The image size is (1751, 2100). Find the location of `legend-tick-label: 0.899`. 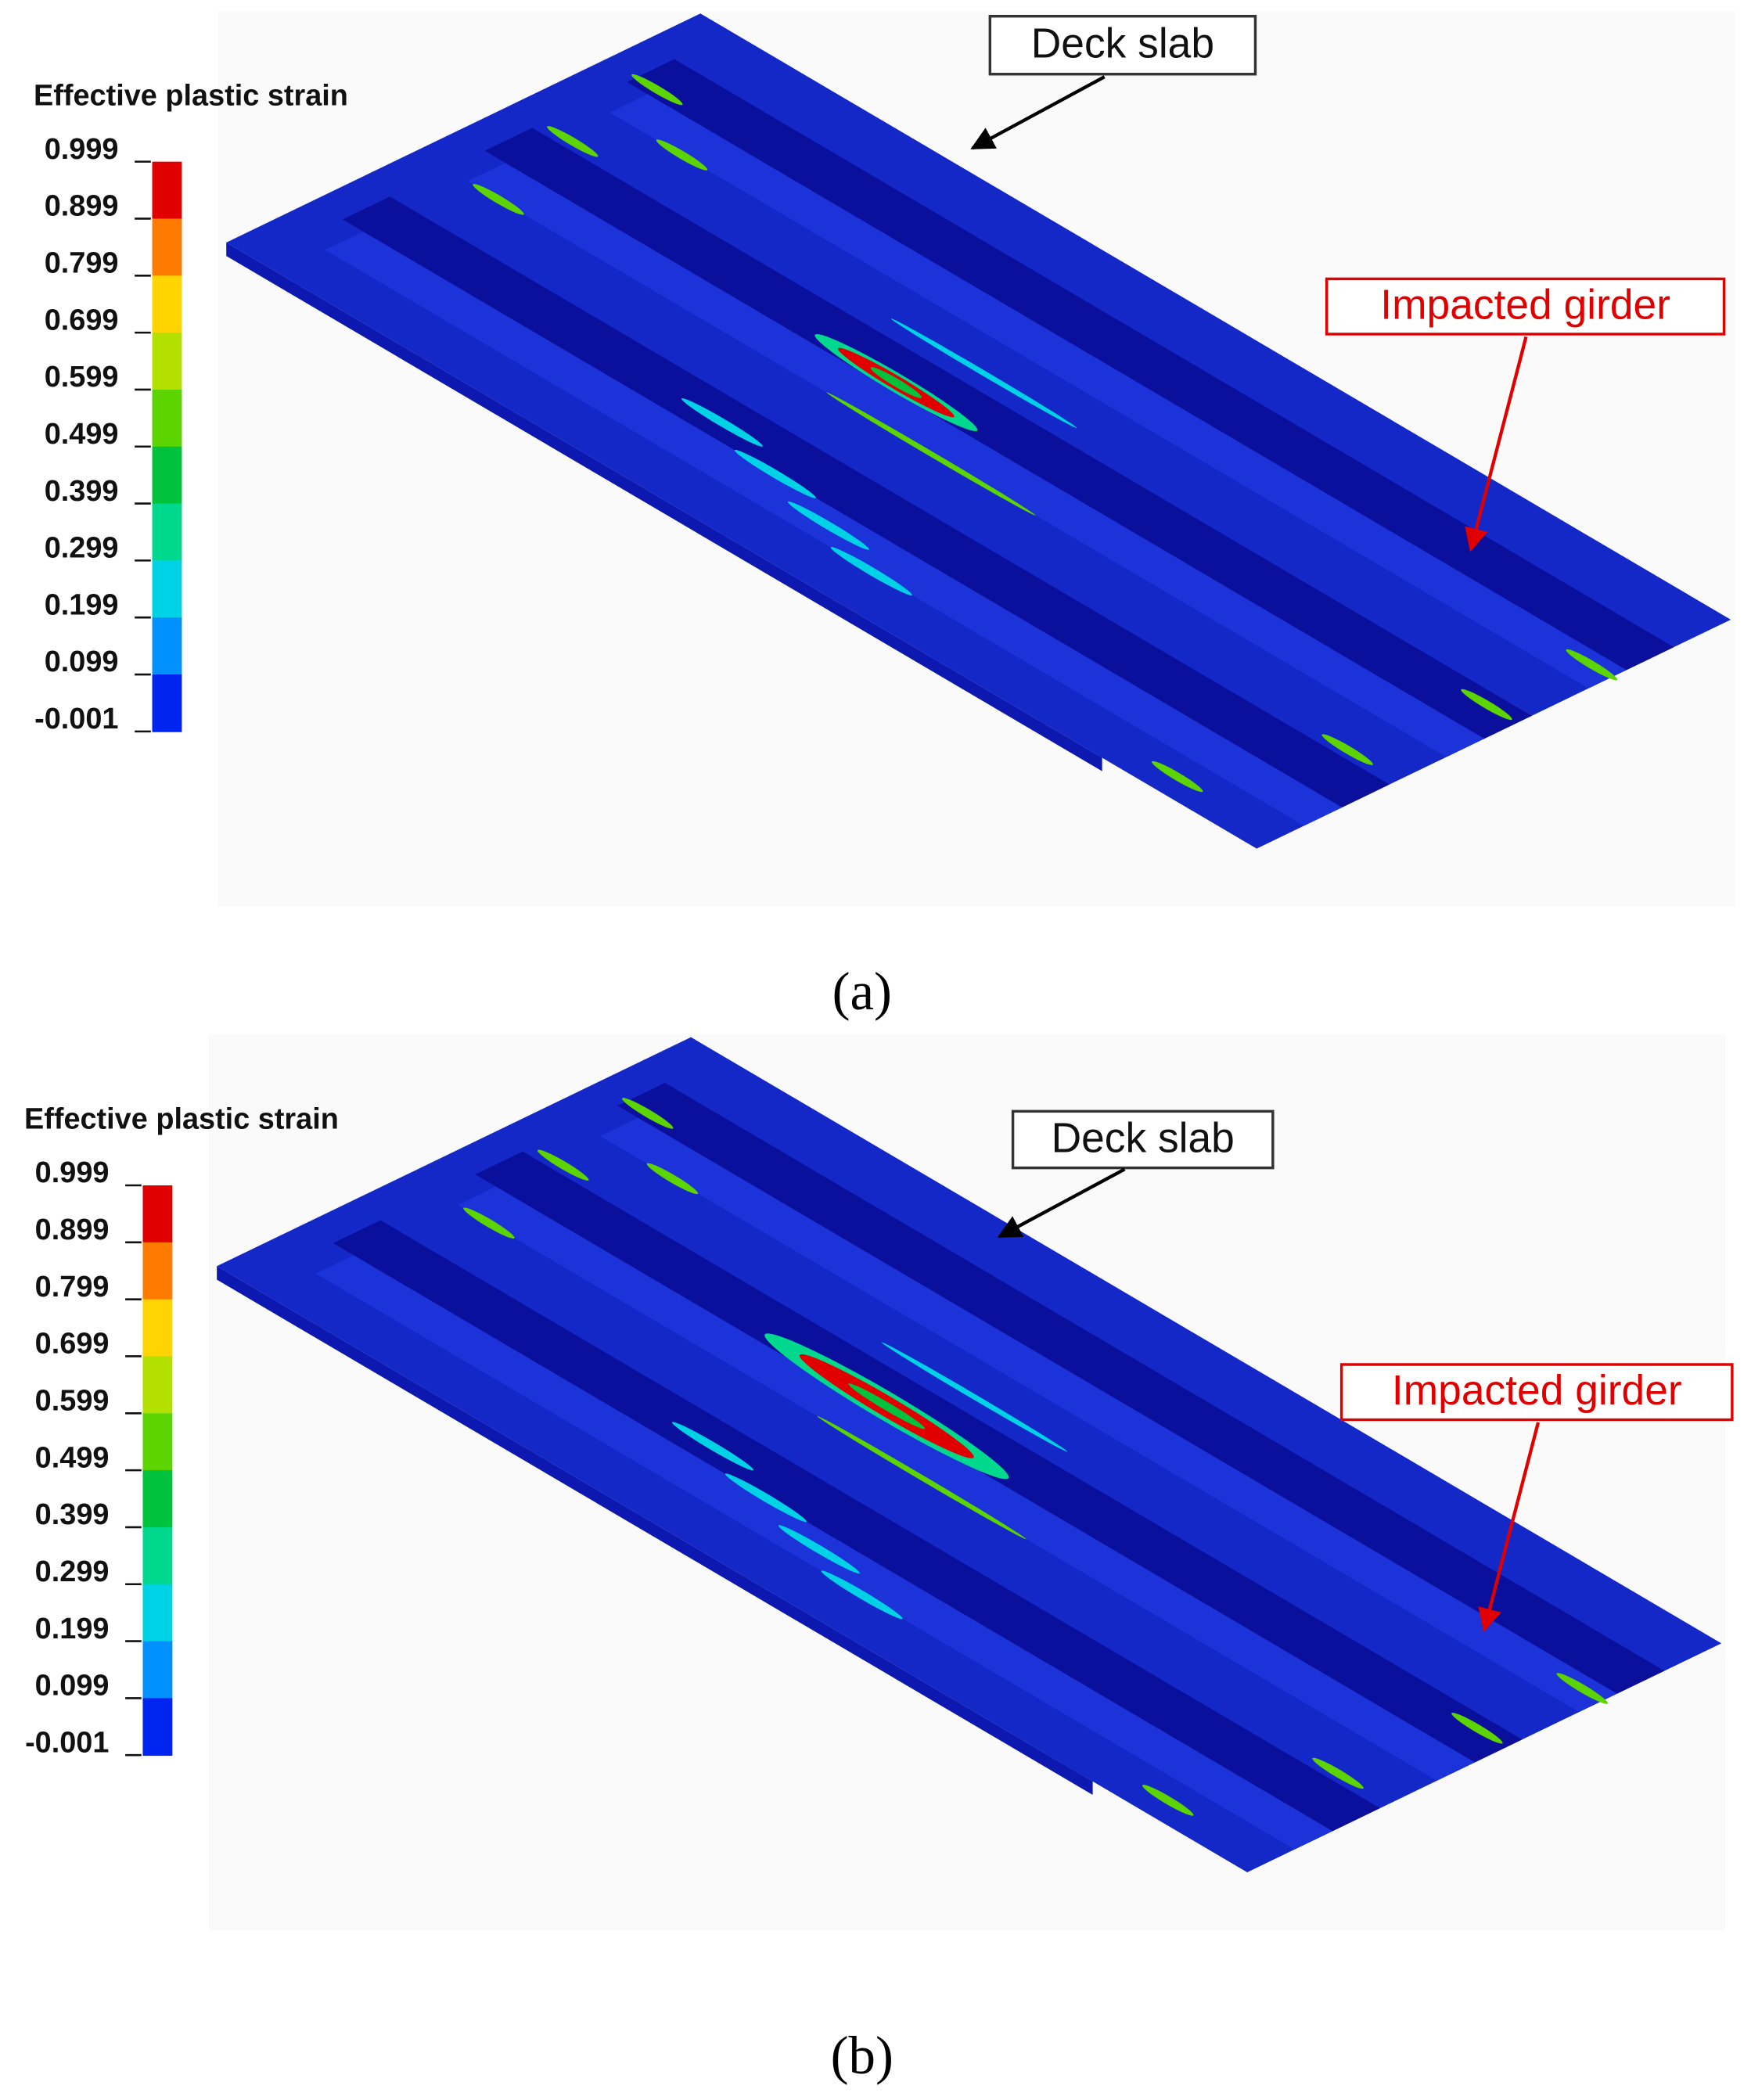

legend-tick-label: 0.899 is located at coordinates (82, 206).